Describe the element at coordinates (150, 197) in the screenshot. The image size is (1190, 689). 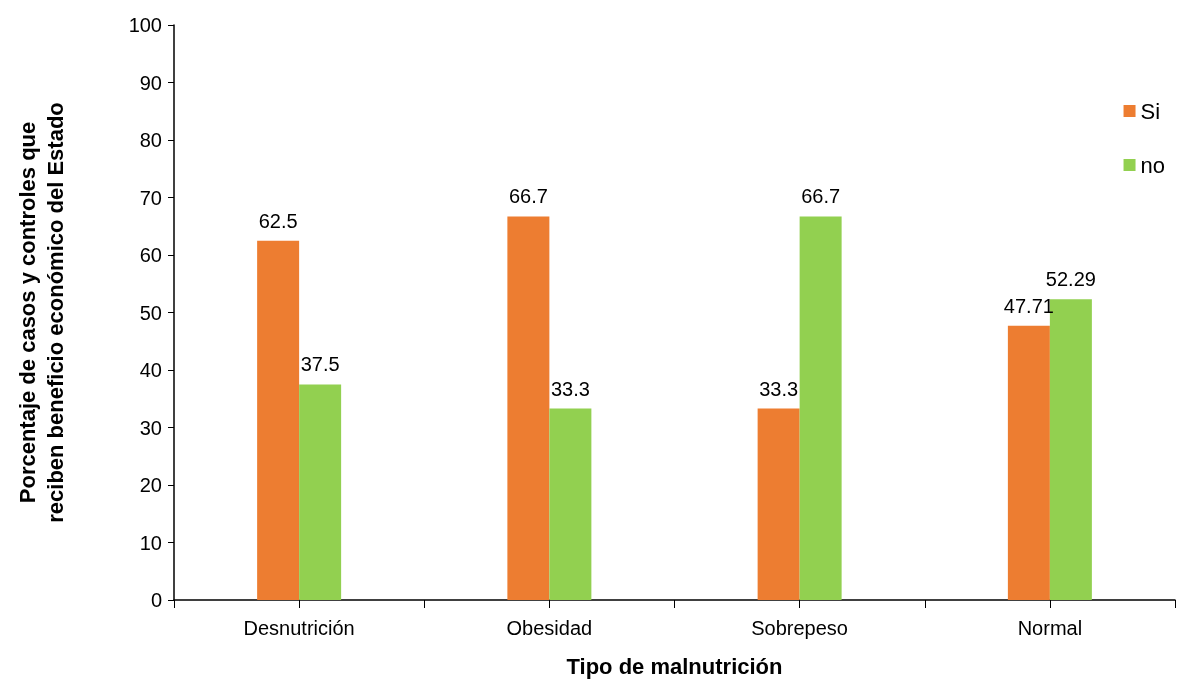
I see `y-tick-label: 70` at that location.